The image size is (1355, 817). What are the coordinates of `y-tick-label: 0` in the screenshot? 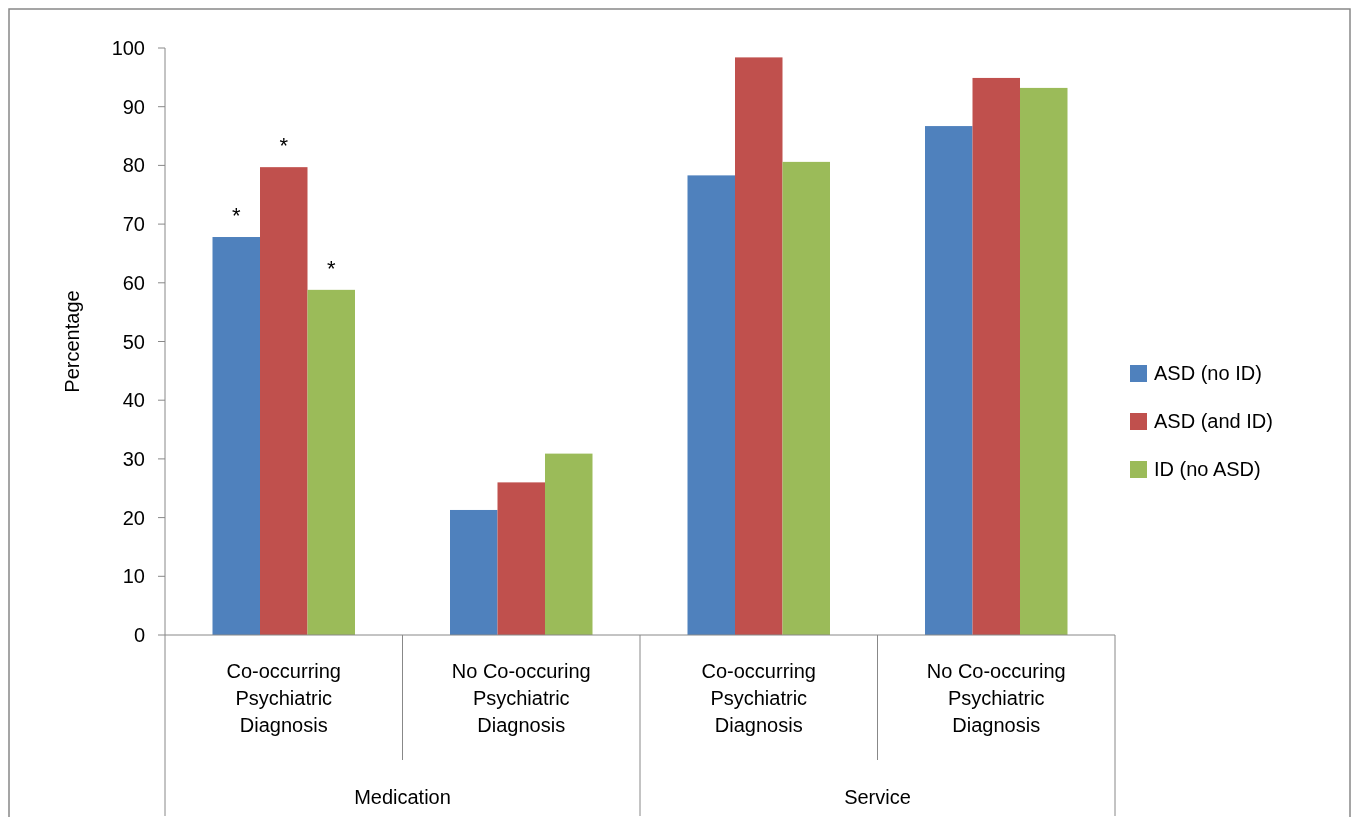 It's located at (139, 635).